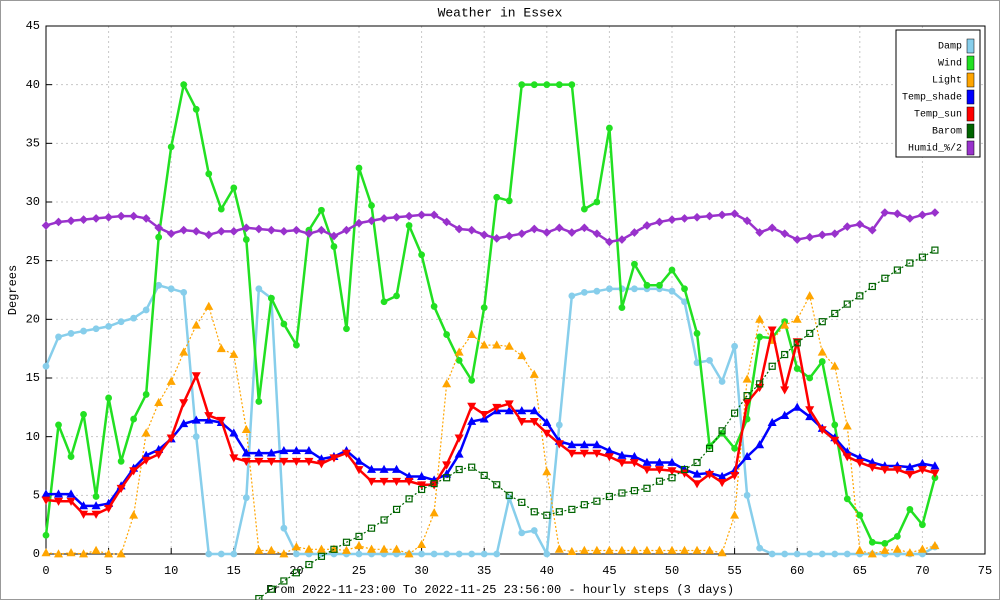  Describe the element at coordinates (734, 571) in the screenshot. I see `x-tick-label: 55` at that location.